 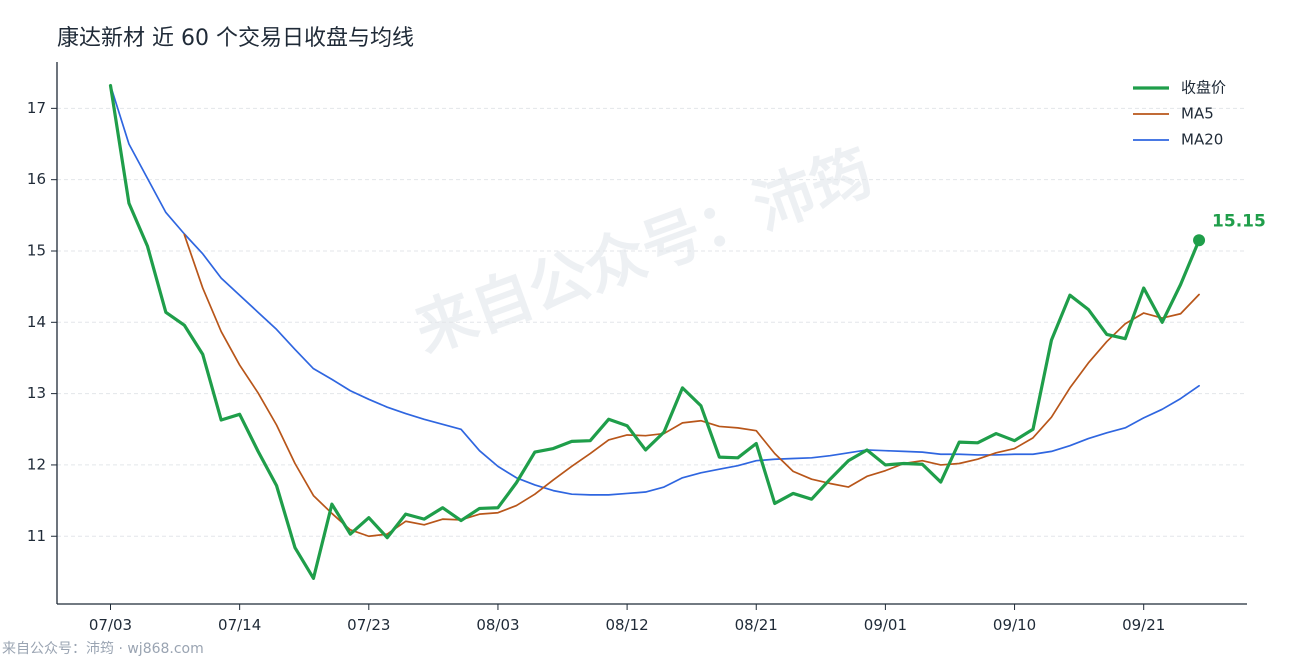 What do you see at coordinates (235, 38) in the screenshot?
I see `chart-title: 康达新材 近 60 个交易日收盘与均线` at bounding box center [235, 38].